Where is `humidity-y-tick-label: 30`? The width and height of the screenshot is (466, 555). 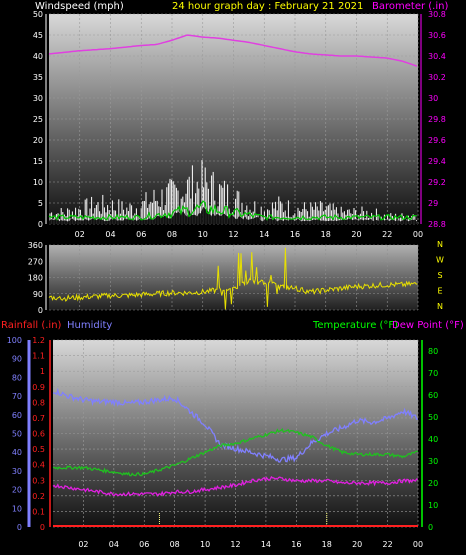 humidity-y-tick-label: 30 is located at coordinates (17, 471).